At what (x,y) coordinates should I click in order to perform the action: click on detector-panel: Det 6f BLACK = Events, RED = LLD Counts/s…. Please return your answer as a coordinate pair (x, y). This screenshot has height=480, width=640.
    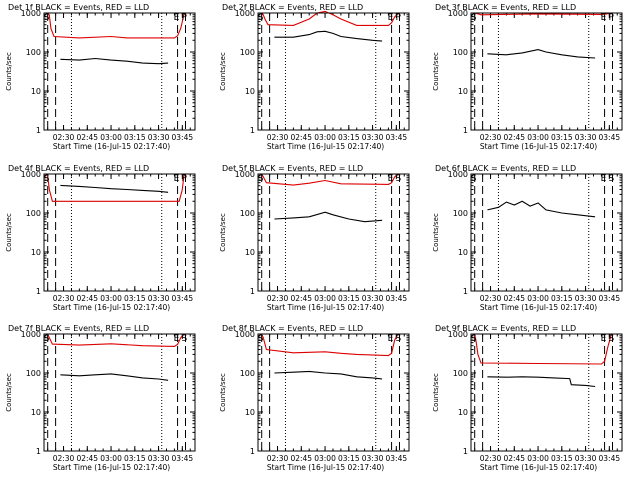
    Looking at the image, I should click on (527, 238).